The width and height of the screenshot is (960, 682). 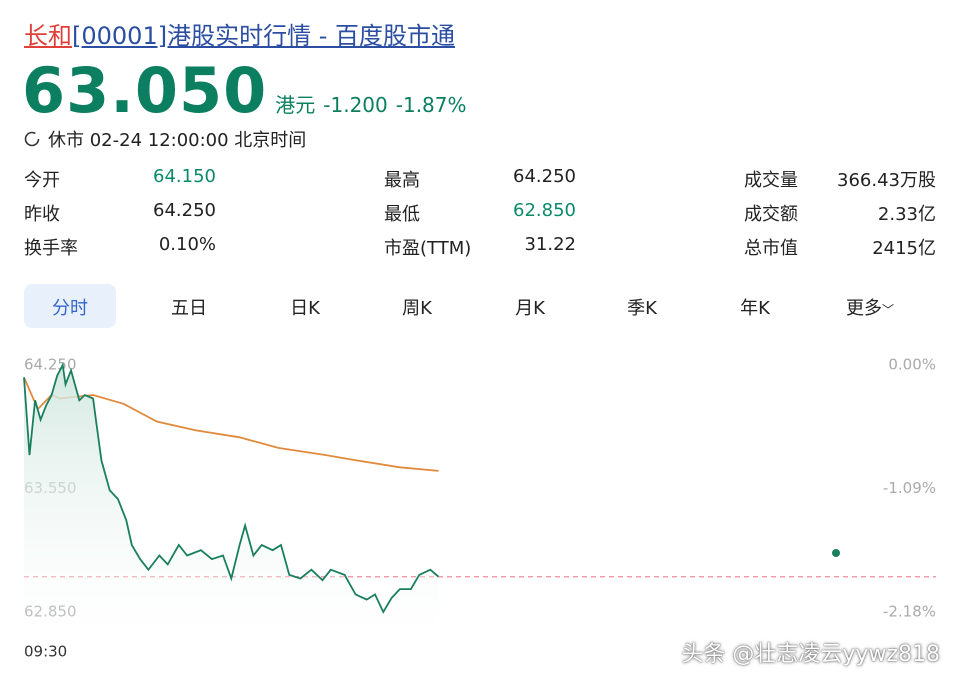 What do you see at coordinates (912, 365) in the screenshot?
I see `y2-tick-label: 0.00%` at bounding box center [912, 365].